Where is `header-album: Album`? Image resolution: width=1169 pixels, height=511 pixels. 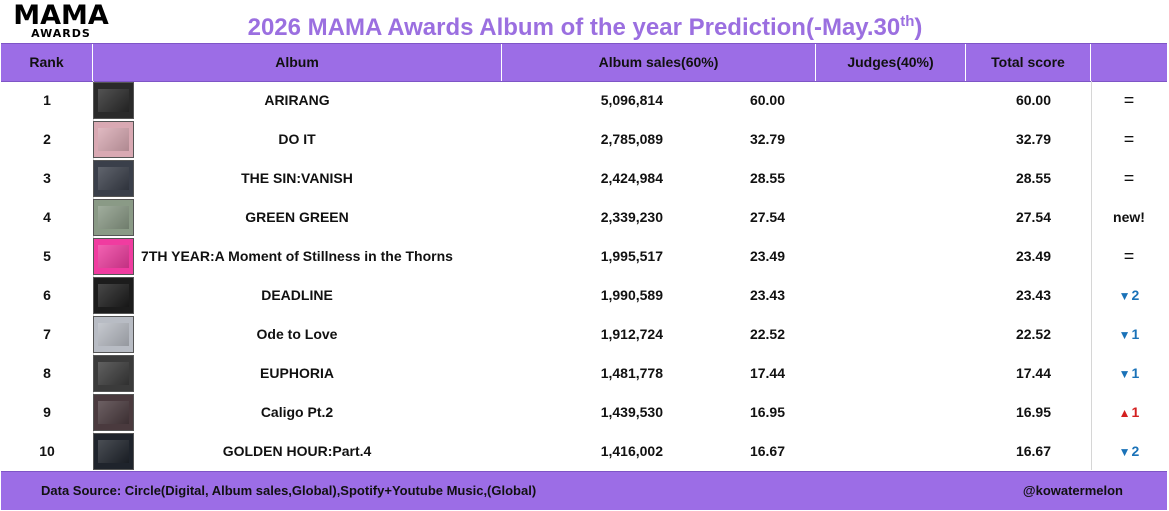 header-album: Album is located at coordinates (297, 62).